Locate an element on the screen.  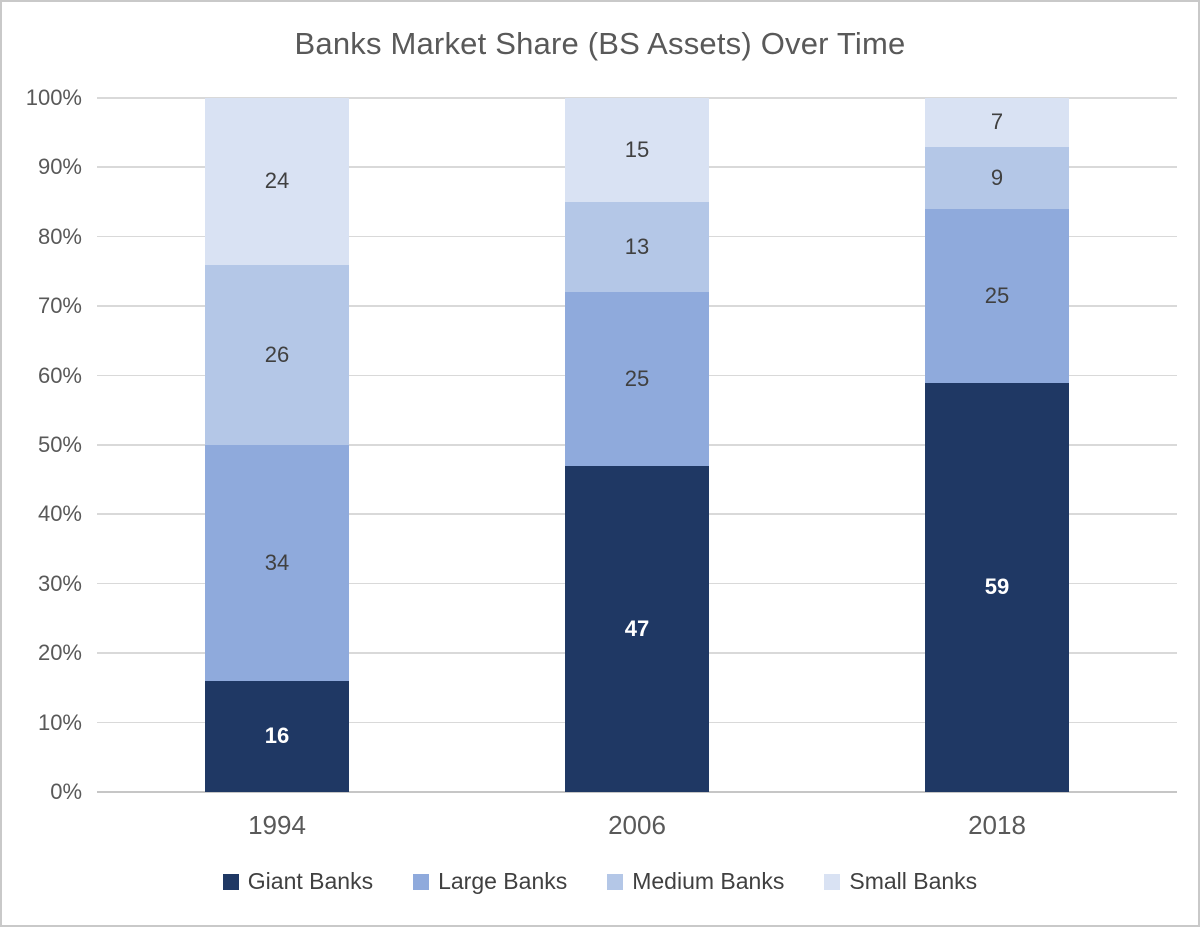
y-axis-tick-label: 40% is located at coordinates (59, 514).